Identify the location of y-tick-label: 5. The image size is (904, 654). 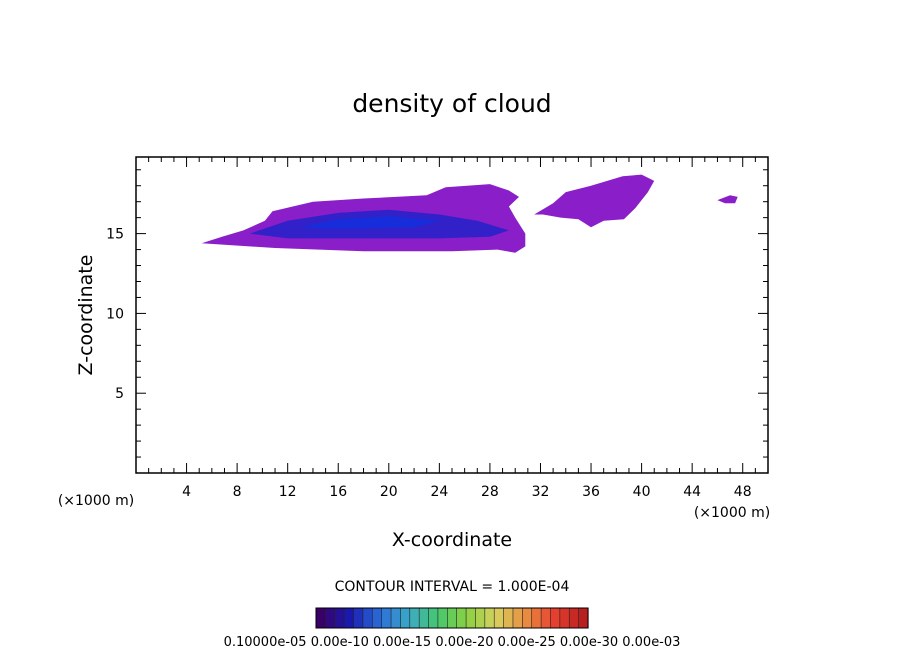
(119, 394).